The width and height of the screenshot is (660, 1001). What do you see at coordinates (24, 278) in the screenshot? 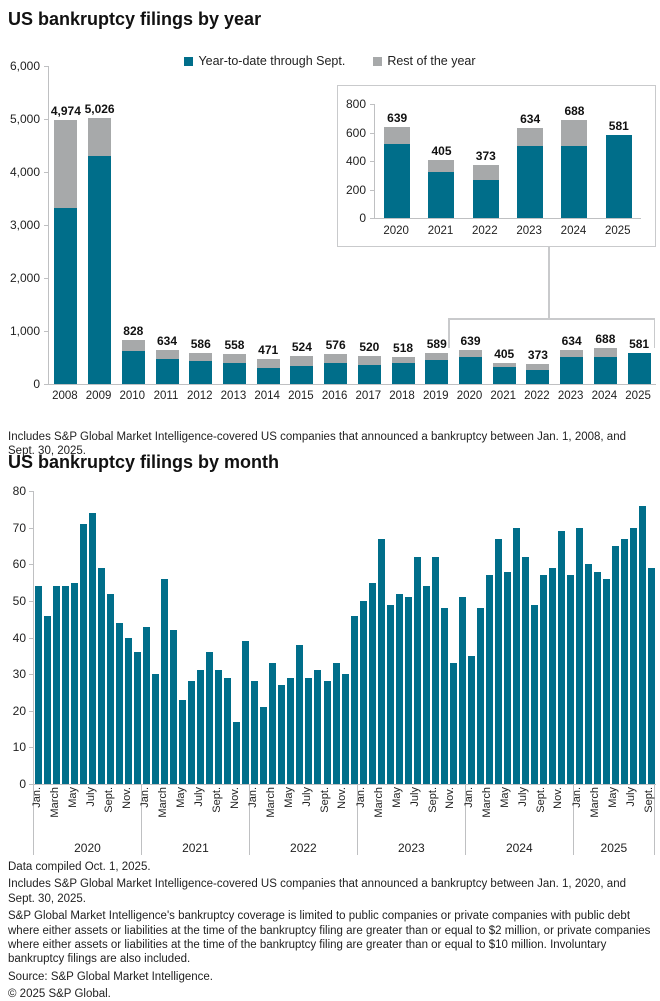
I see `y-tick-label: 2,000` at bounding box center [24, 278].